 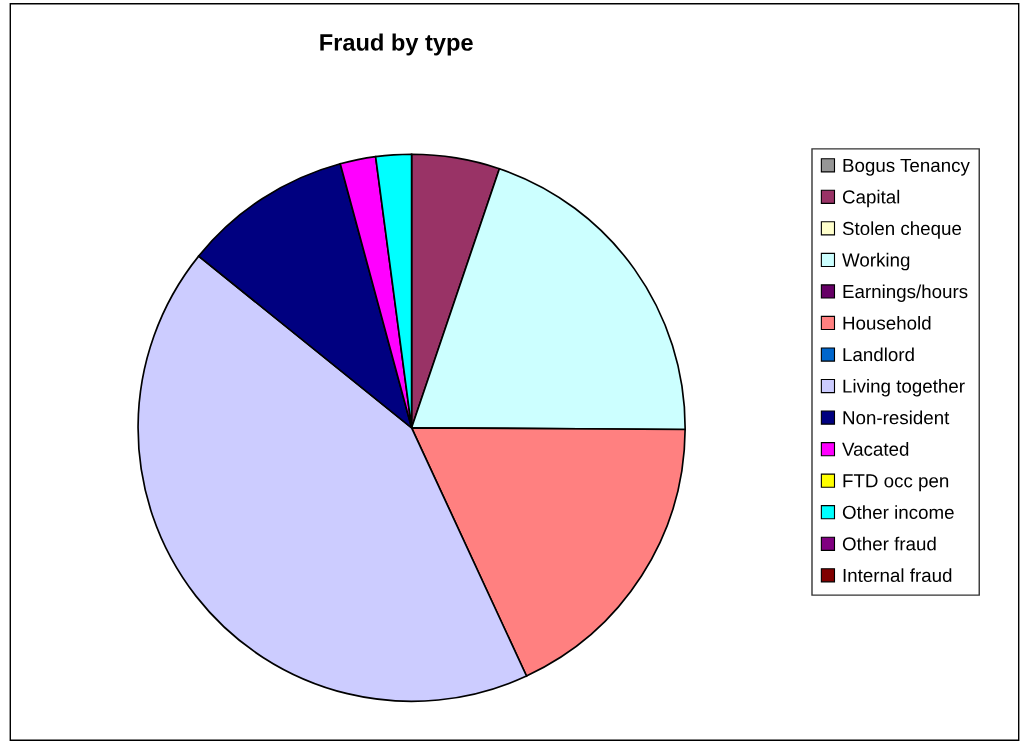 What do you see at coordinates (887, 322) in the screenshot?
I see `legend-label: Household` at bounding box center [887, 322].